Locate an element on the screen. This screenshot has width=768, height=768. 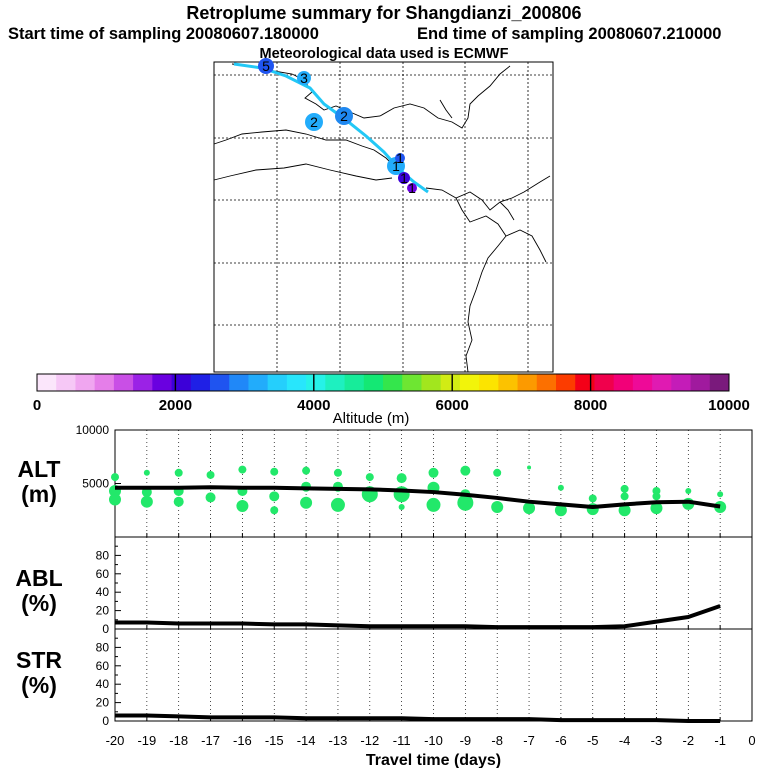
alt-panel-label: ALT (m) is located at coordinates (39, 481).